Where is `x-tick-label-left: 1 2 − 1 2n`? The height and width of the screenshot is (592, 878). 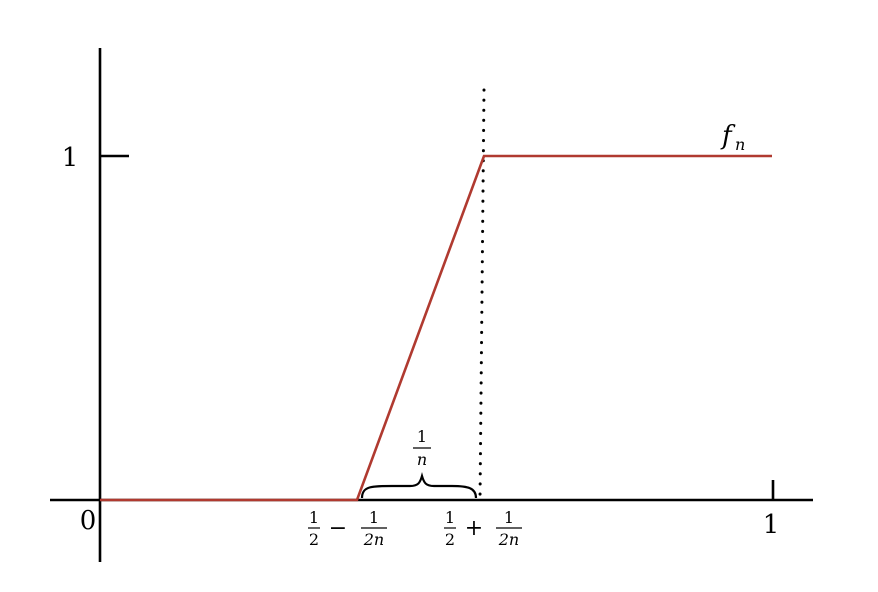 x-tick-label-left: 1 2 − 1 2n is located at coordinates (347, 528).